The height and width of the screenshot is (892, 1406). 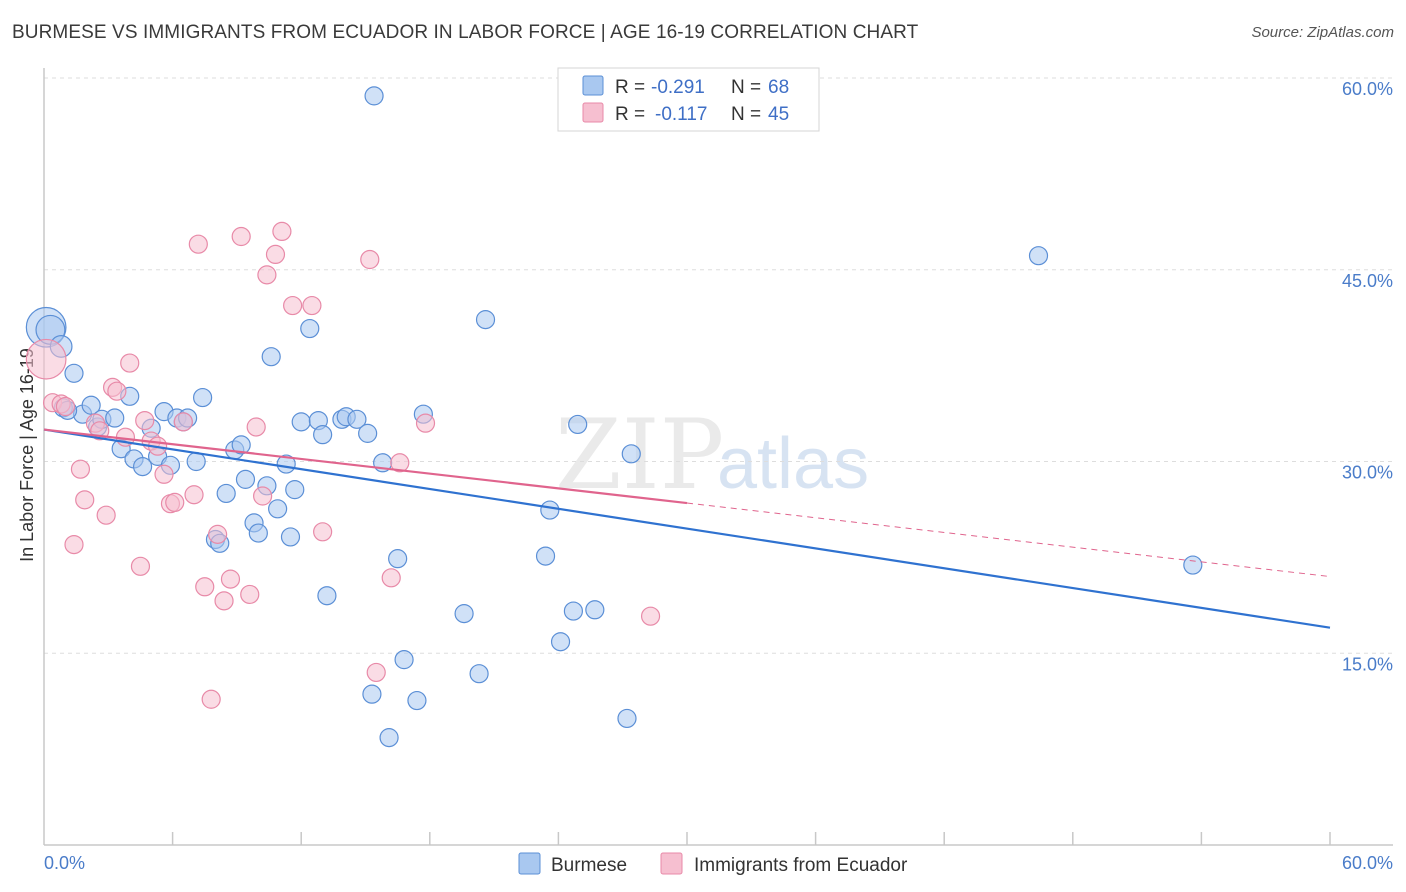 What do you see at coordinates (1367, 89) in the screenshot?
I see `y-tick-label-60: 60.0%` at bounding box center [1367, 89].